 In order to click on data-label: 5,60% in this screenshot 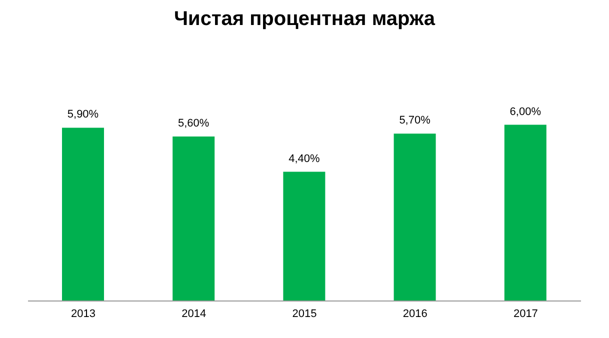, I will do `click(194, 124)`.